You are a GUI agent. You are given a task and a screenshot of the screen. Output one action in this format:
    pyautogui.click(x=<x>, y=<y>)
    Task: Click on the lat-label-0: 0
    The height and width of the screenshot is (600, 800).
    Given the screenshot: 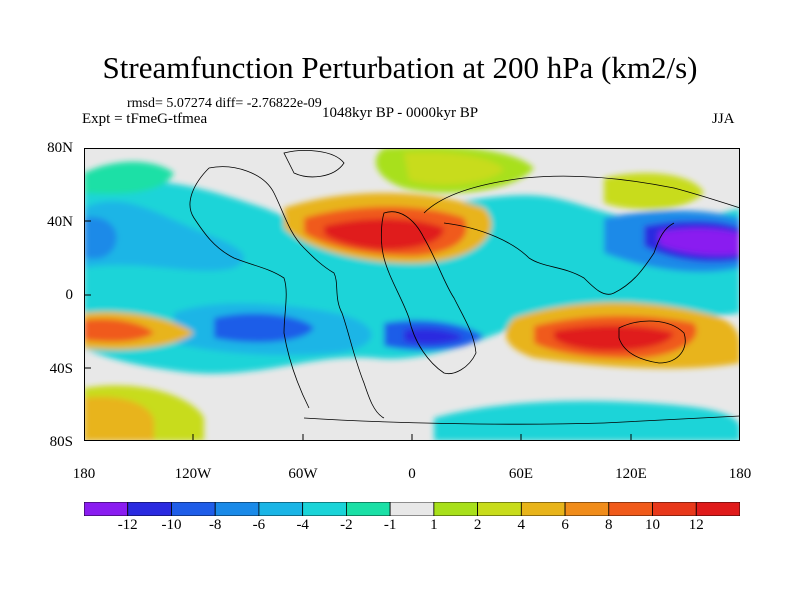 What is the action you would take?
    pyautogui.click(x=69, y=295)
    